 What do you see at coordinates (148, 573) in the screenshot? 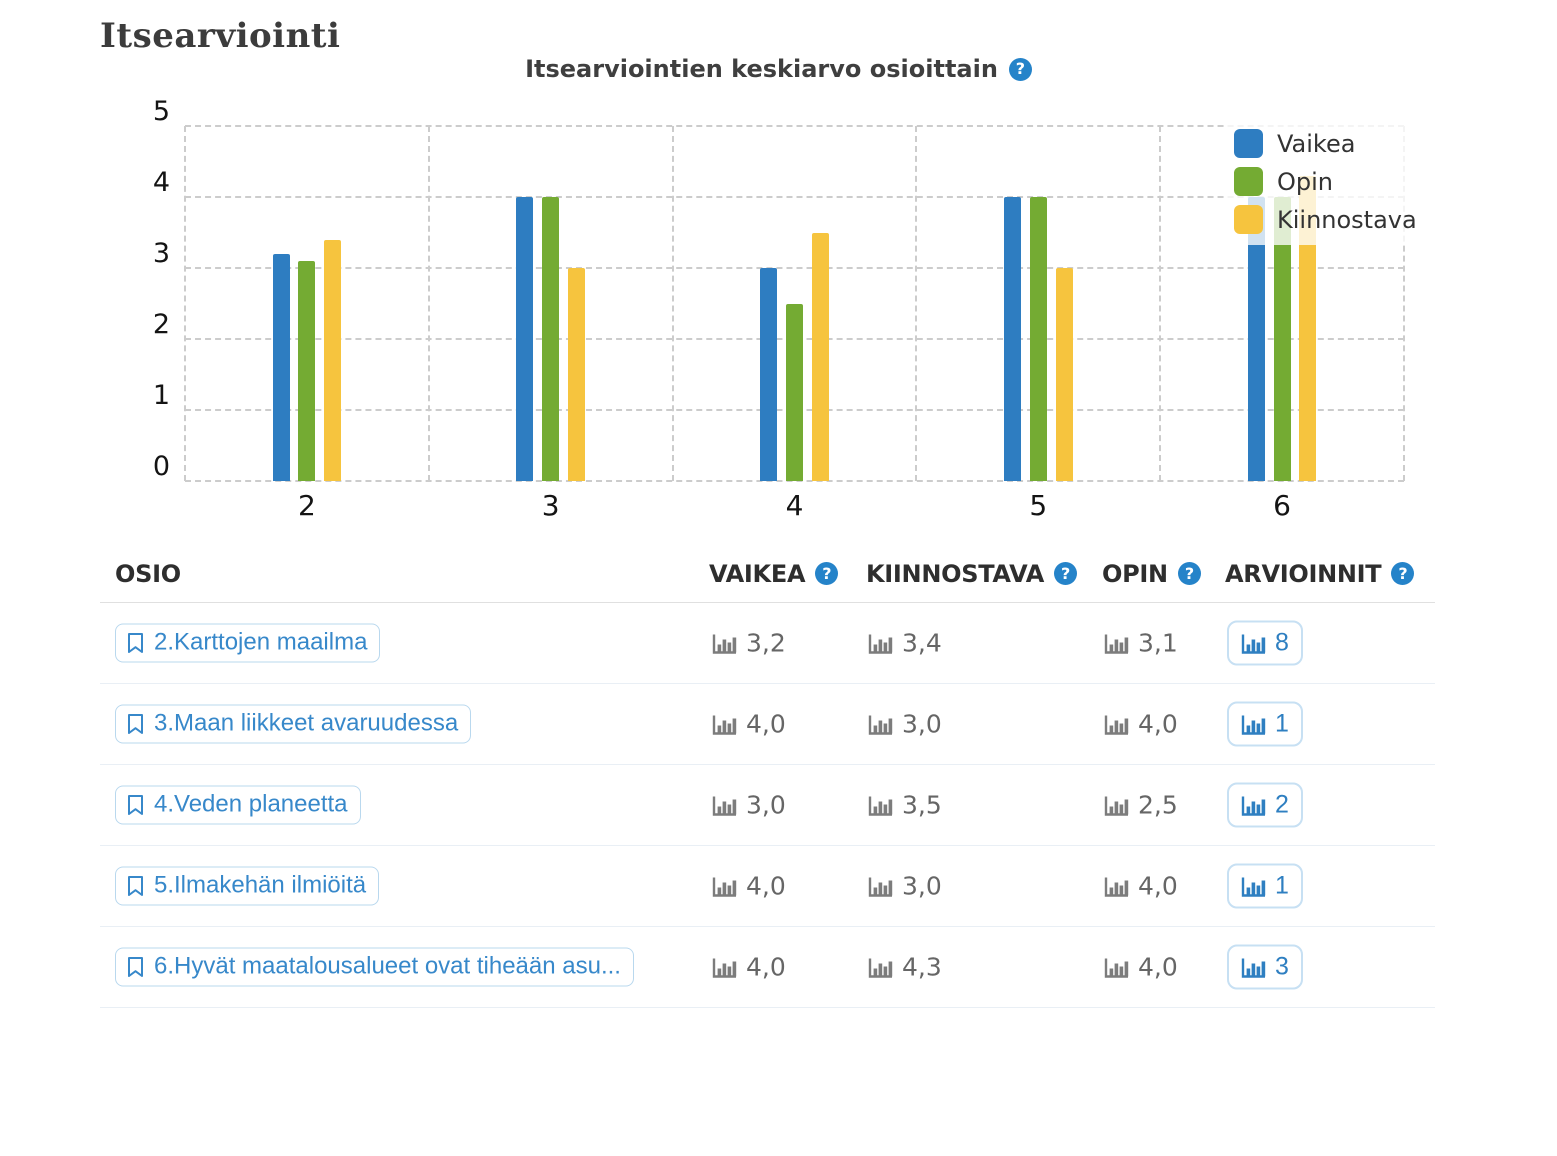
I see `column-header-osio-label: OSIO` at bounding box center [148, 573].